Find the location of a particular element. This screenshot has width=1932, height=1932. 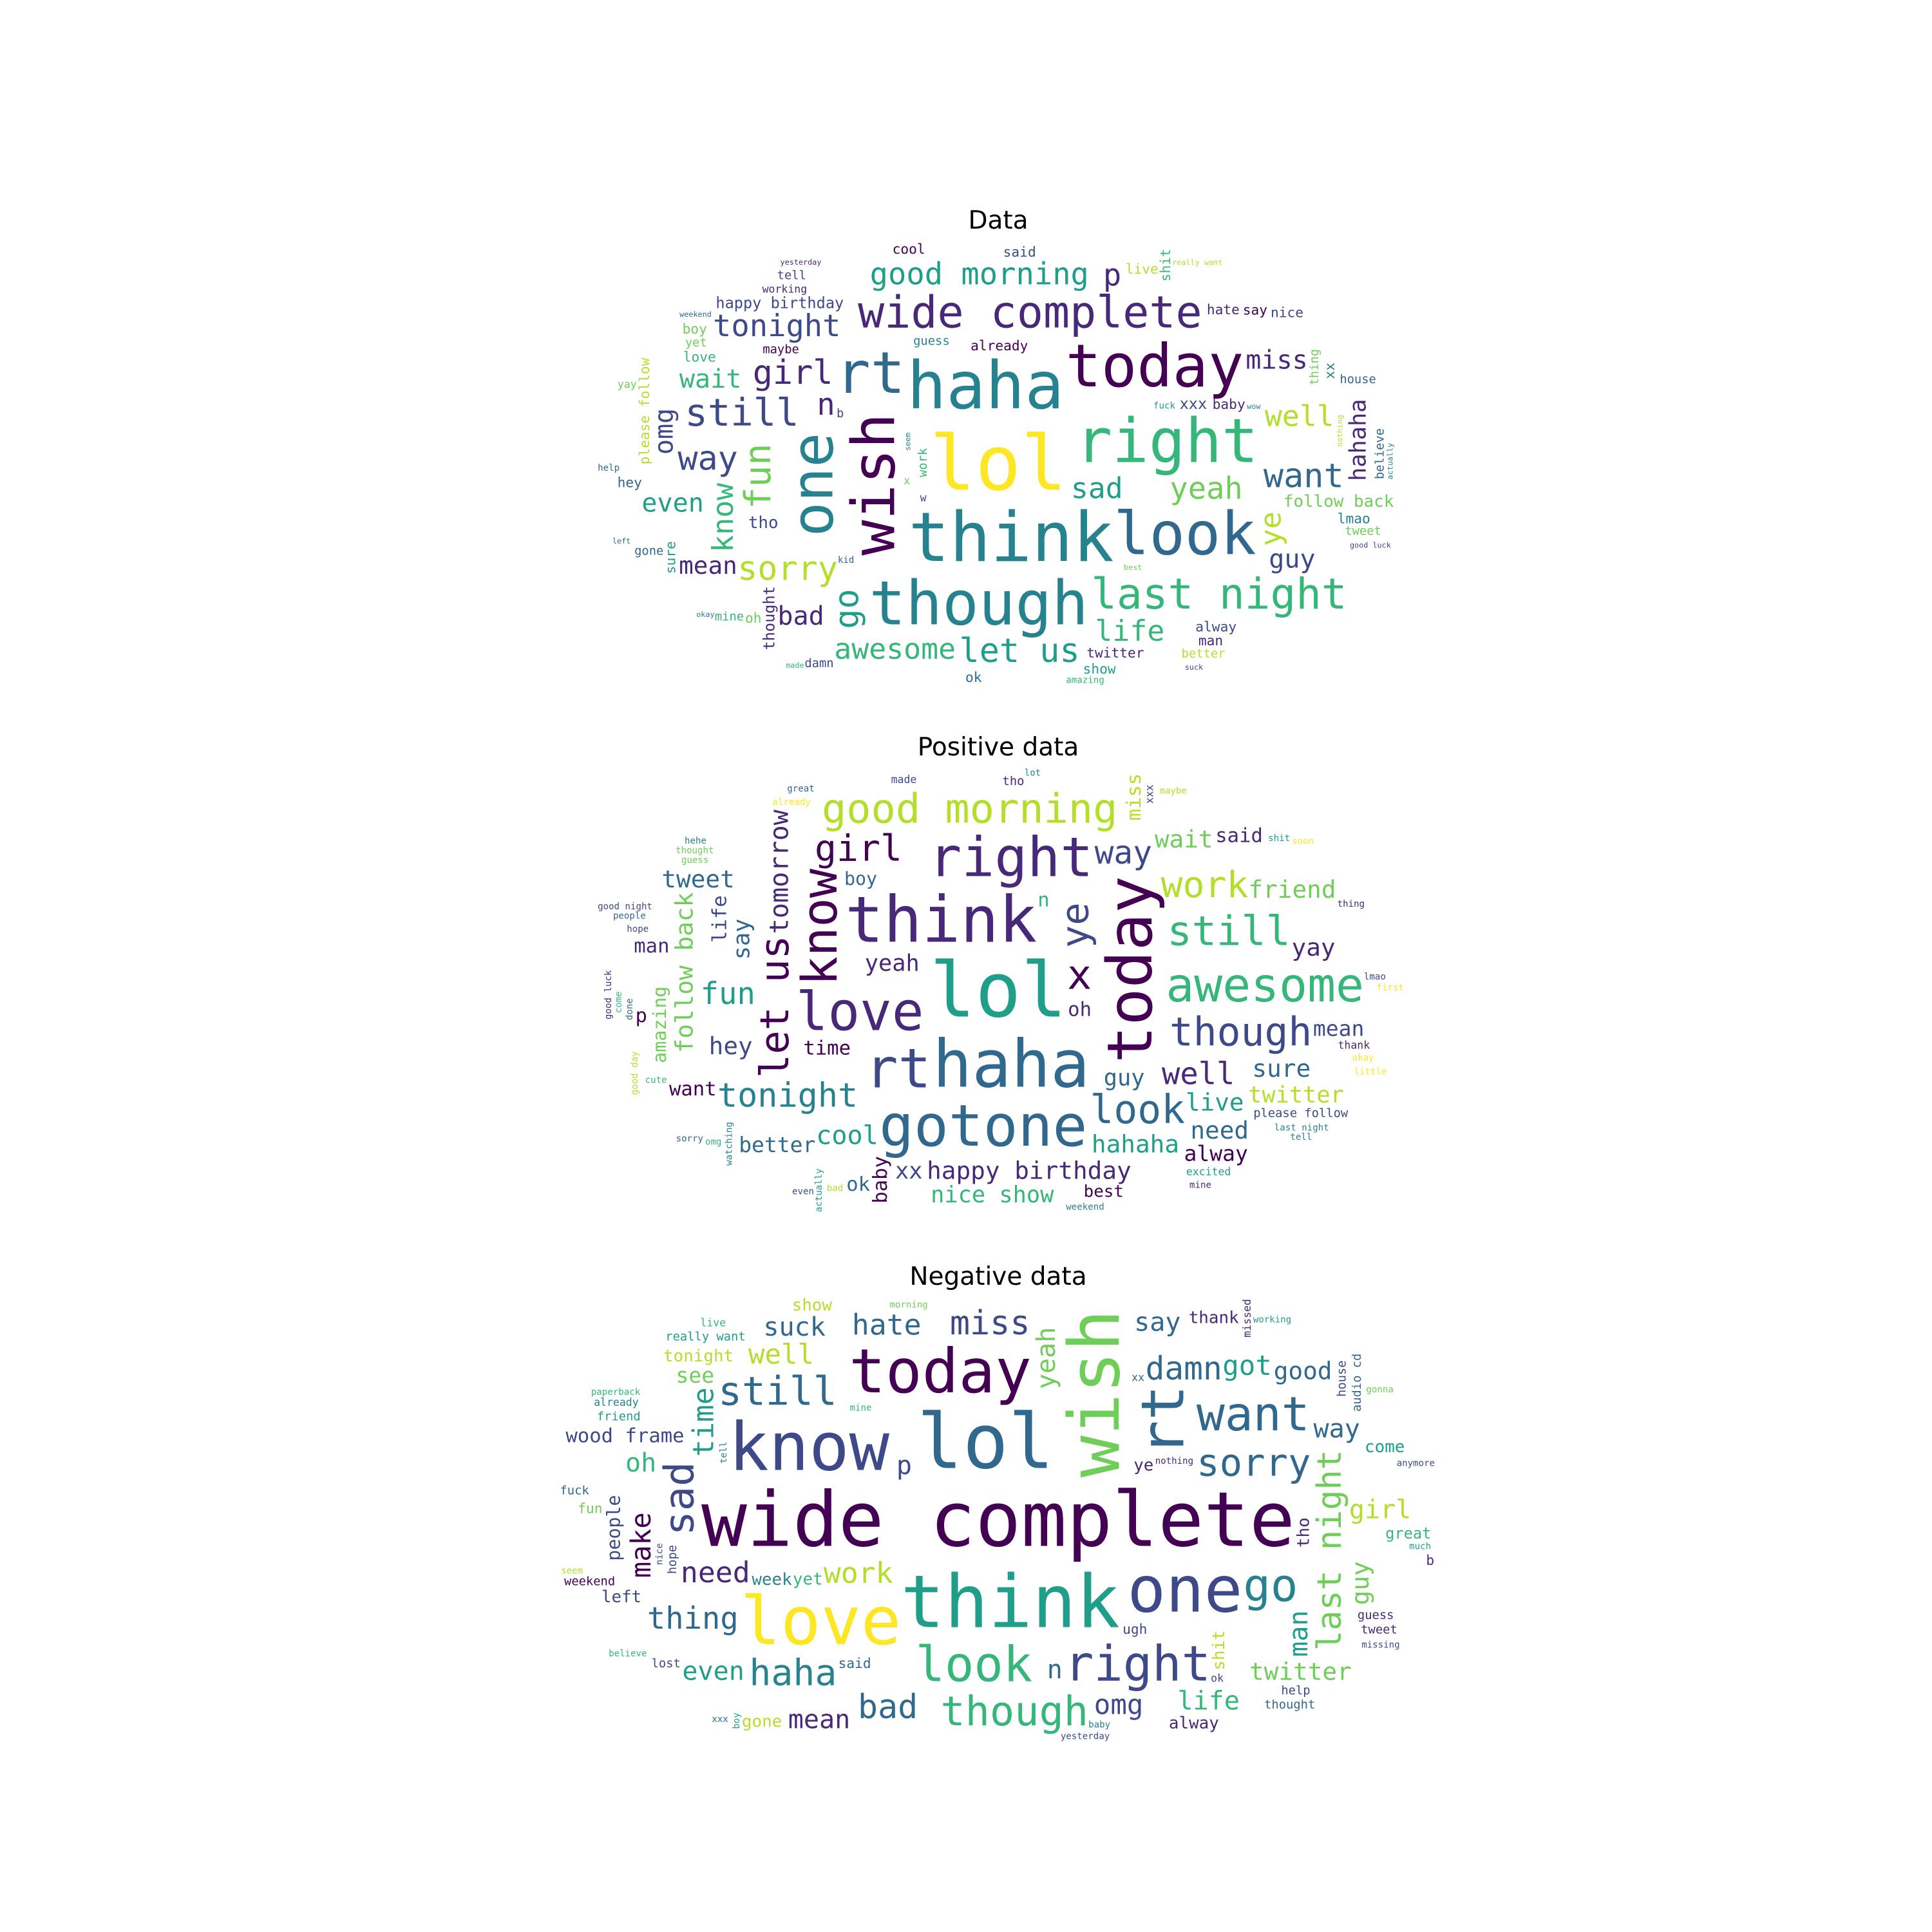

cloud-word: friend is located at coordinates (619, 1417).